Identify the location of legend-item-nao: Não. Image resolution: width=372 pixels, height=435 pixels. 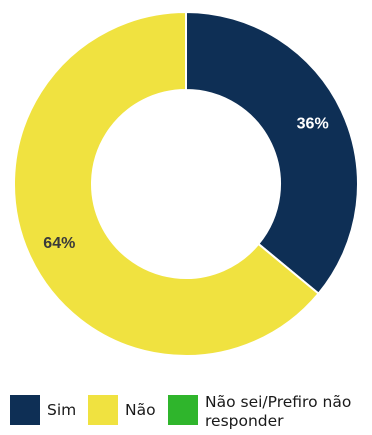
(130, 413).